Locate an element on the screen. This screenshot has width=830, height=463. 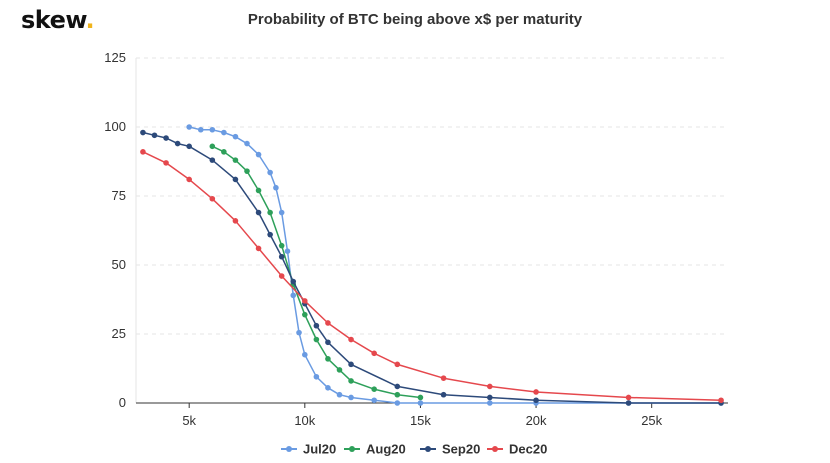
y-tick-label: 75 is located at coordinates (119, 195).